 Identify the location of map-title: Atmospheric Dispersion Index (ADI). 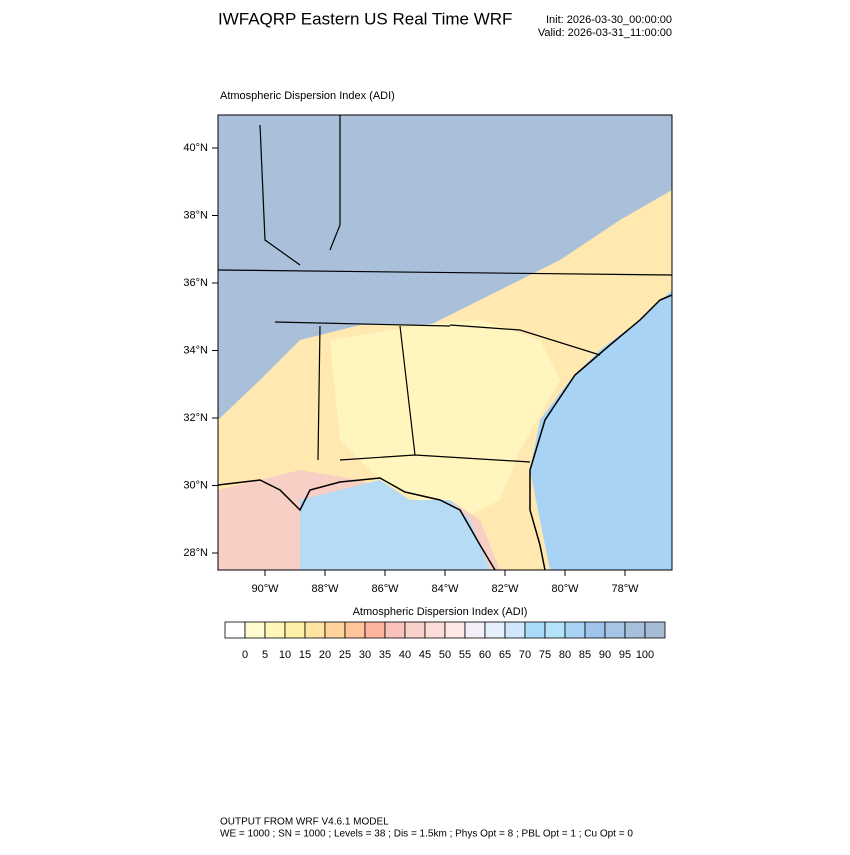
(307, 96).